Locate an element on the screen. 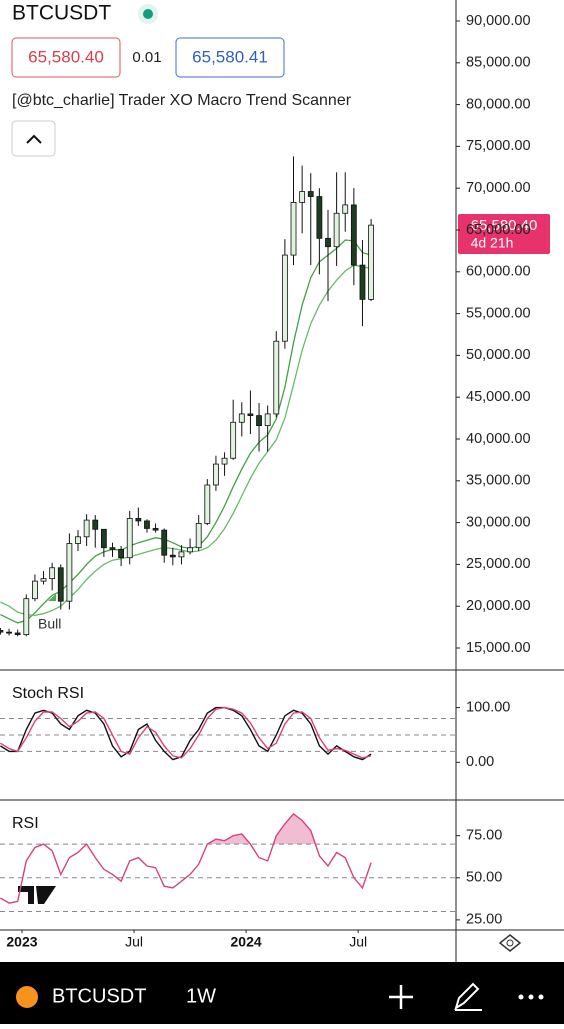 The height and width of the screenshot is (1029, 564). y-tick-label: 60,000.00 is located at coordinates (498, 272).